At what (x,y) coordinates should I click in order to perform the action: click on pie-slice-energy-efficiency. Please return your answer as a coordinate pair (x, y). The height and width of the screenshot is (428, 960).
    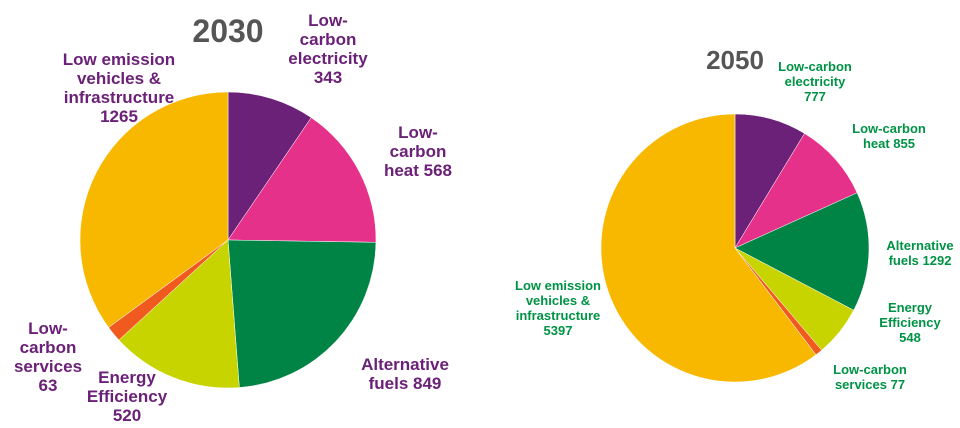
    Looking at the image, I should click on (179, 314).